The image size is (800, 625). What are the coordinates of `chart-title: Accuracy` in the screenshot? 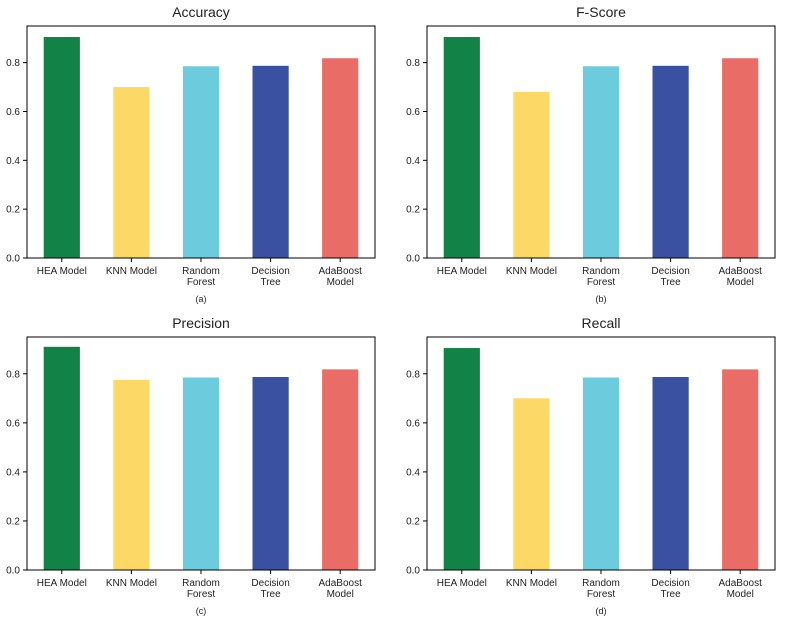 It's located at (201, 12).